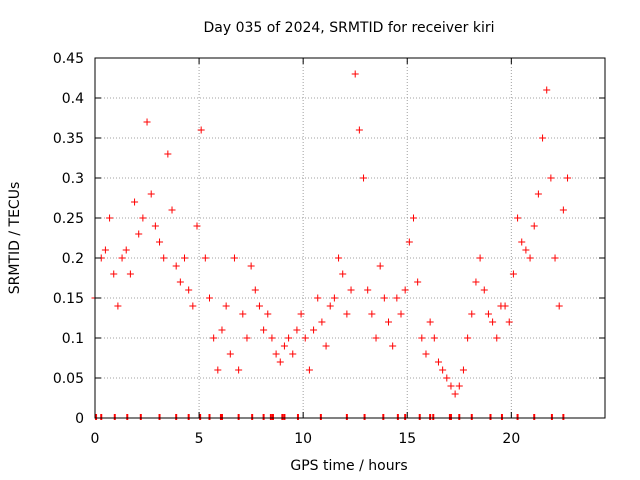 This screenshot has width=640, height=480. I want to click on y-tick-label: 0.45, so click(68, 59).